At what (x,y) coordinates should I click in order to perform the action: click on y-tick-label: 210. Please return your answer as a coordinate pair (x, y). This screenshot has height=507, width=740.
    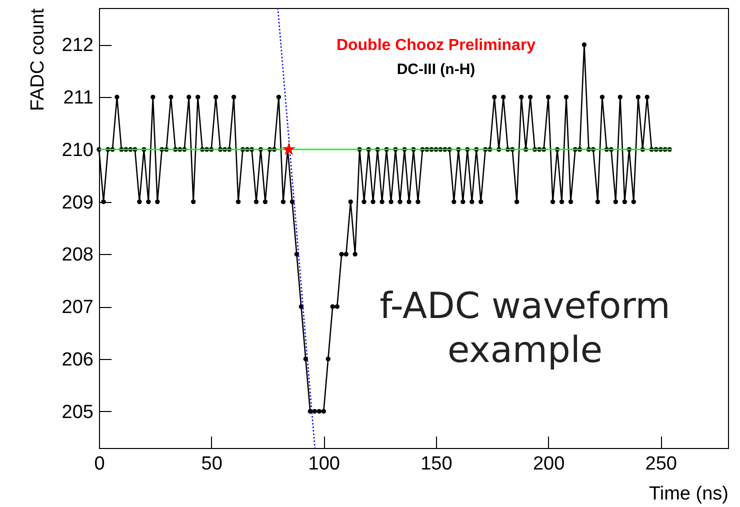
    Looking at the image, I should click on (78, 150).